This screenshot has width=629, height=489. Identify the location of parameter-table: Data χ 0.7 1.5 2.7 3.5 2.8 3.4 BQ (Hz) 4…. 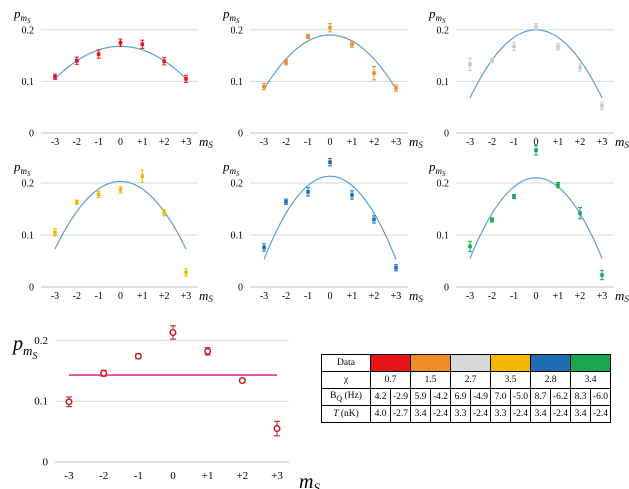
(466, 388).